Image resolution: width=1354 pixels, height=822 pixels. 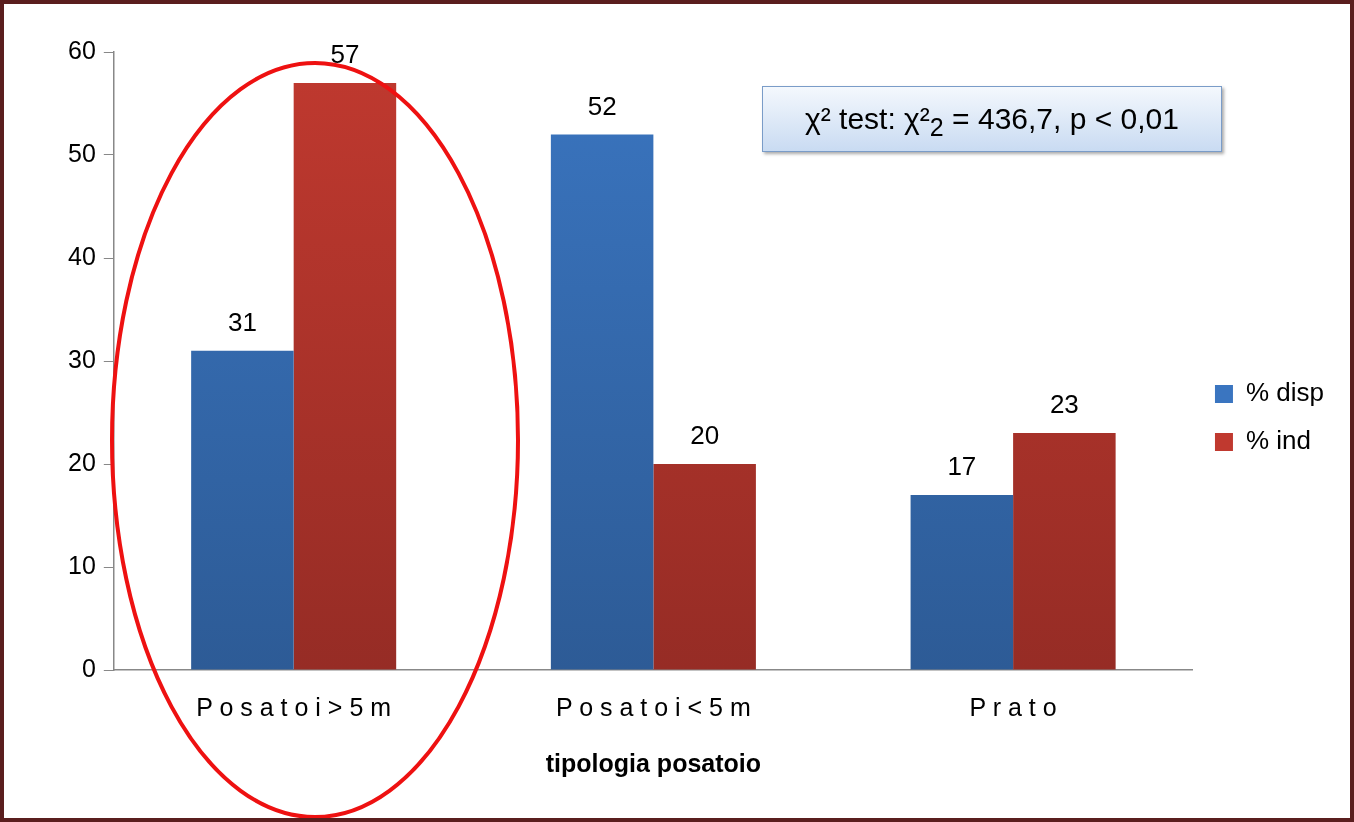 What do you see at coordinates (653, 706) in the screenshot?
I see `x-tick-label: P o s a t o i < 5 m` at bounding box center [653, 706].